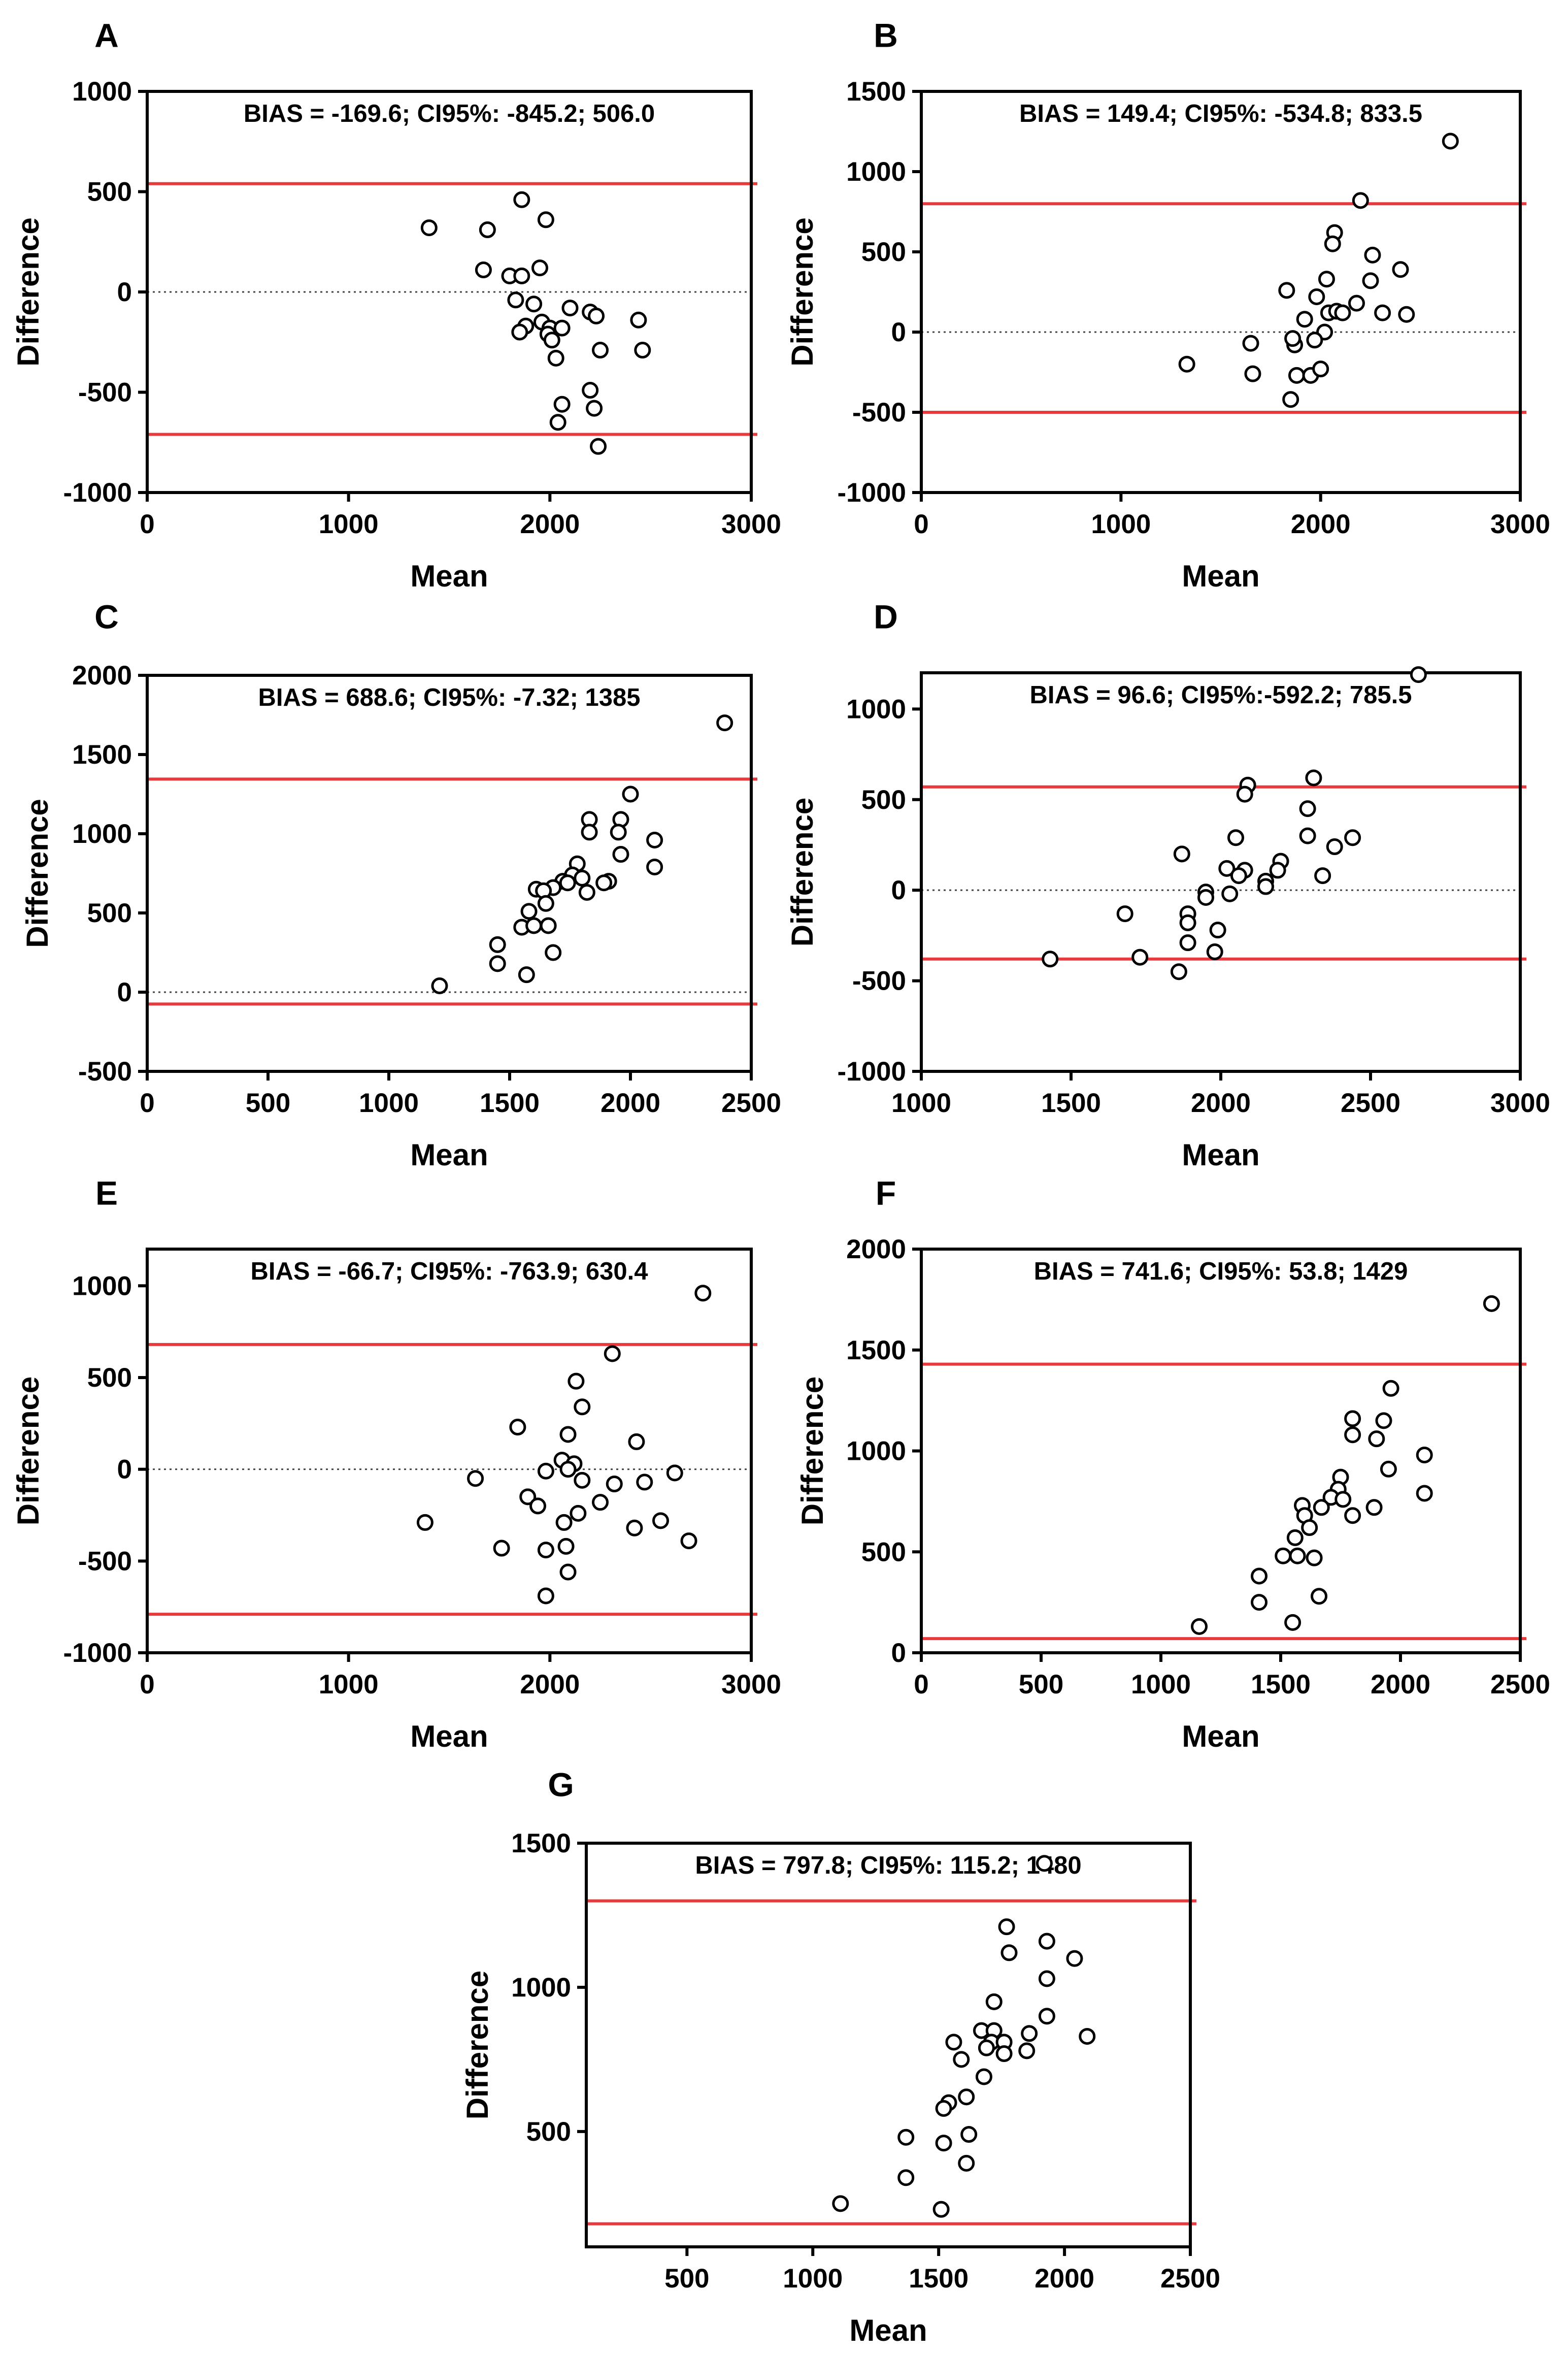 This screenshot has height=2355, width=1568. Describe the element at coordinates (939, 2279) in the screenshot. I see `x-tick-label-g: 1500` at that location.